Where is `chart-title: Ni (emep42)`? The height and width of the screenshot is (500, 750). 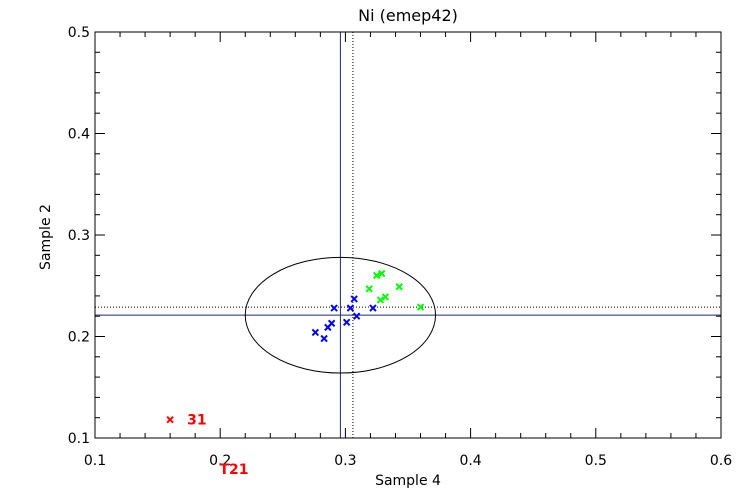 chart-title: Ni (emep42) is located at coordinates (408, 15).